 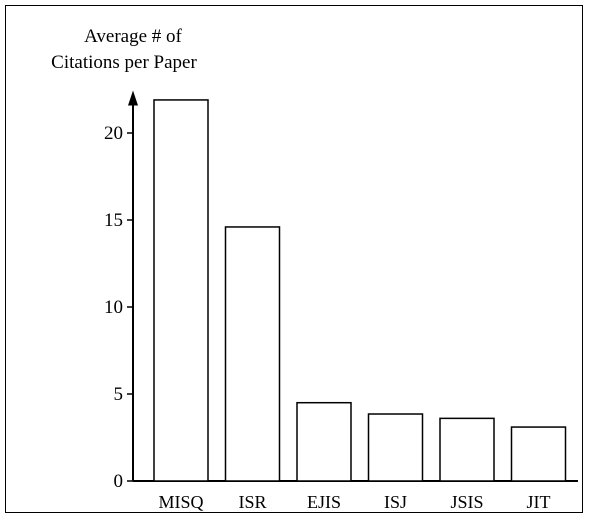 I want to click on bar-ejis, so click(x=324, y=441).